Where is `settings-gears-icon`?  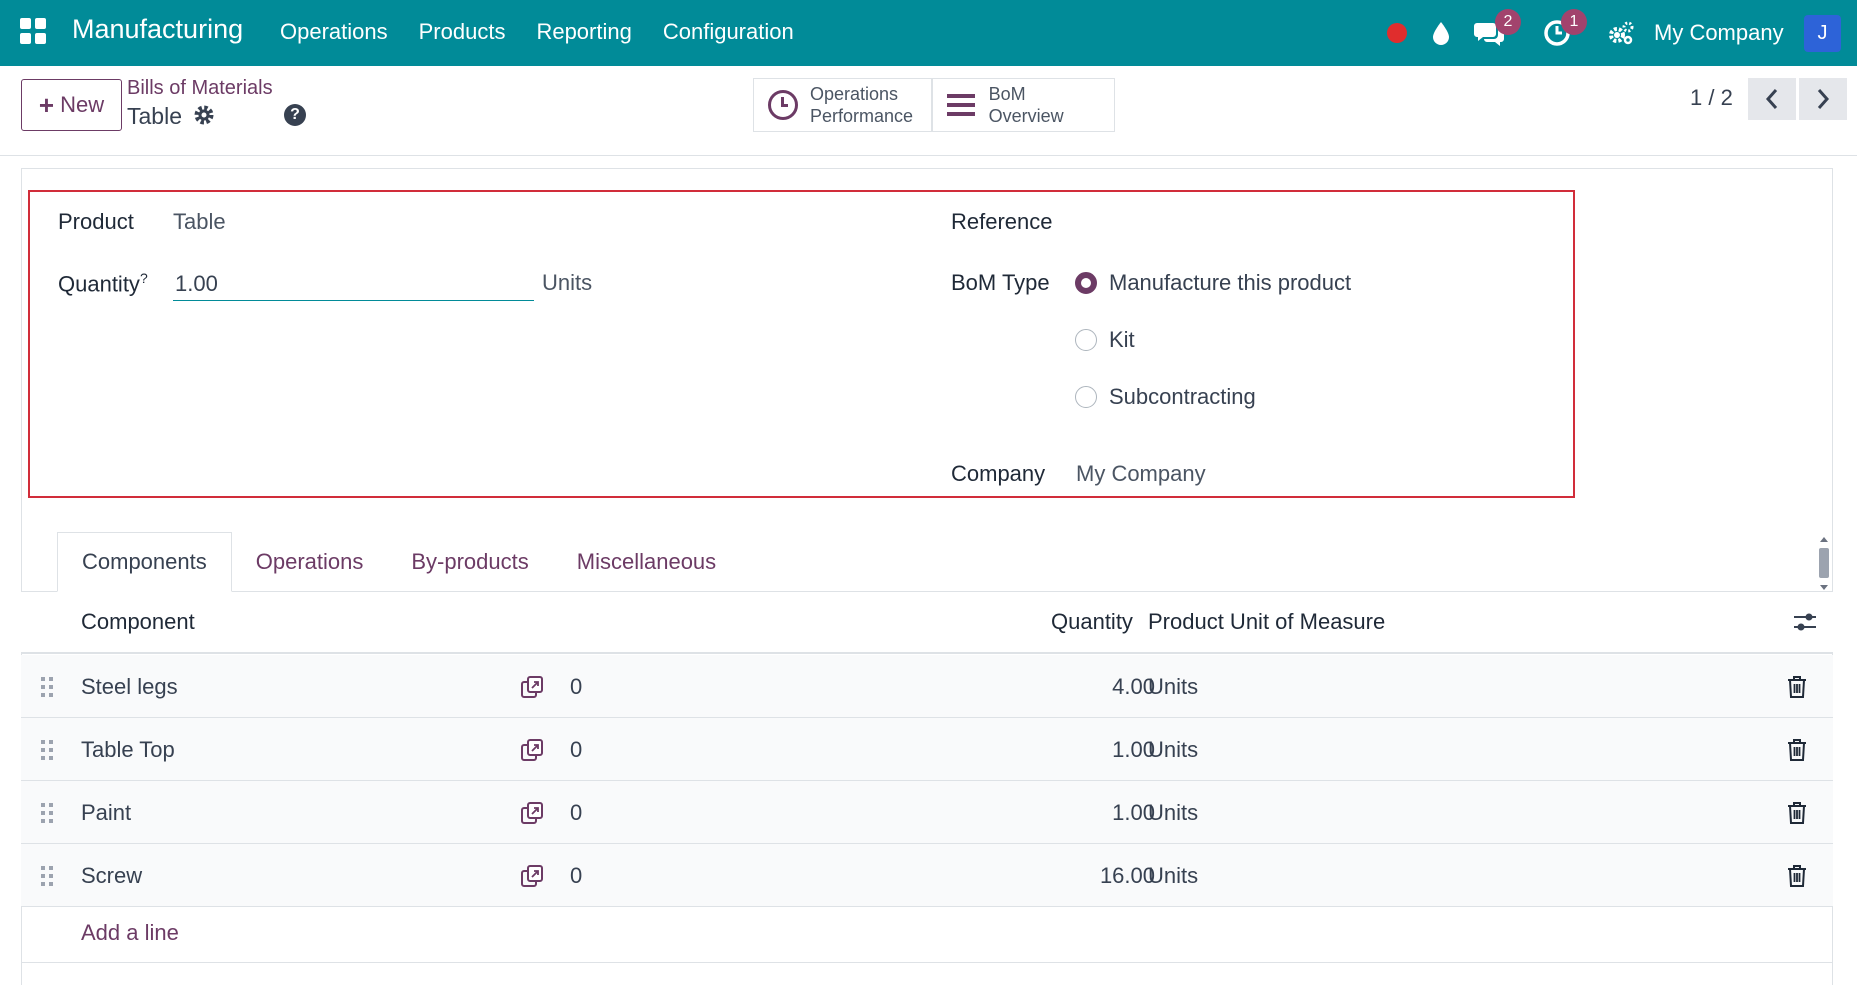
settings-gears-icon is located at coordinates (1621, 33).